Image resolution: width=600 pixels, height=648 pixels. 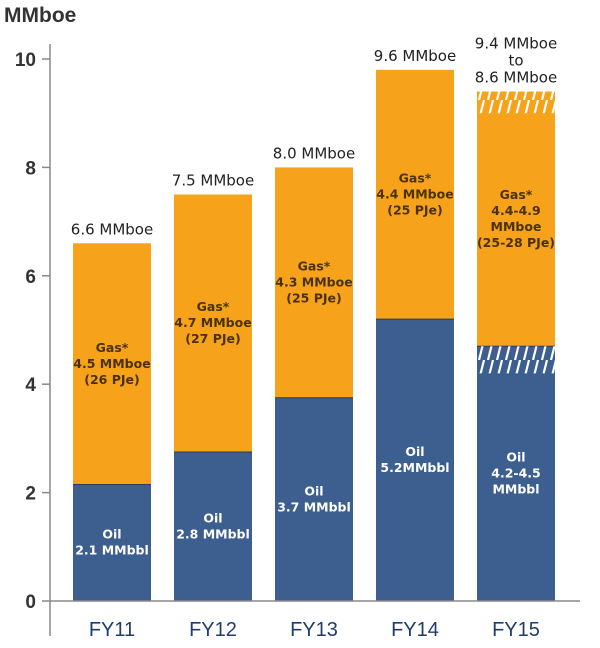 What do you see at coordinates (112, 229) in the screenshot?
I see `total-label: 6.6 MMboe` at bounding box center [112, 229].